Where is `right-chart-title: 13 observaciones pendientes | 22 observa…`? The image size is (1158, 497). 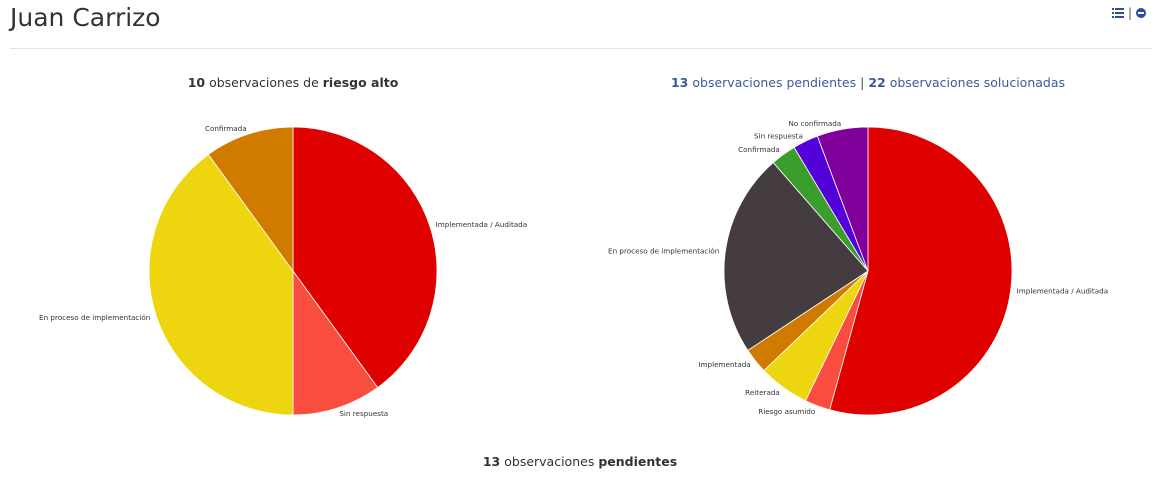
right-chart-title: 13 observaciones pendientes | 22 observa… is located at coordinates (868, 82).